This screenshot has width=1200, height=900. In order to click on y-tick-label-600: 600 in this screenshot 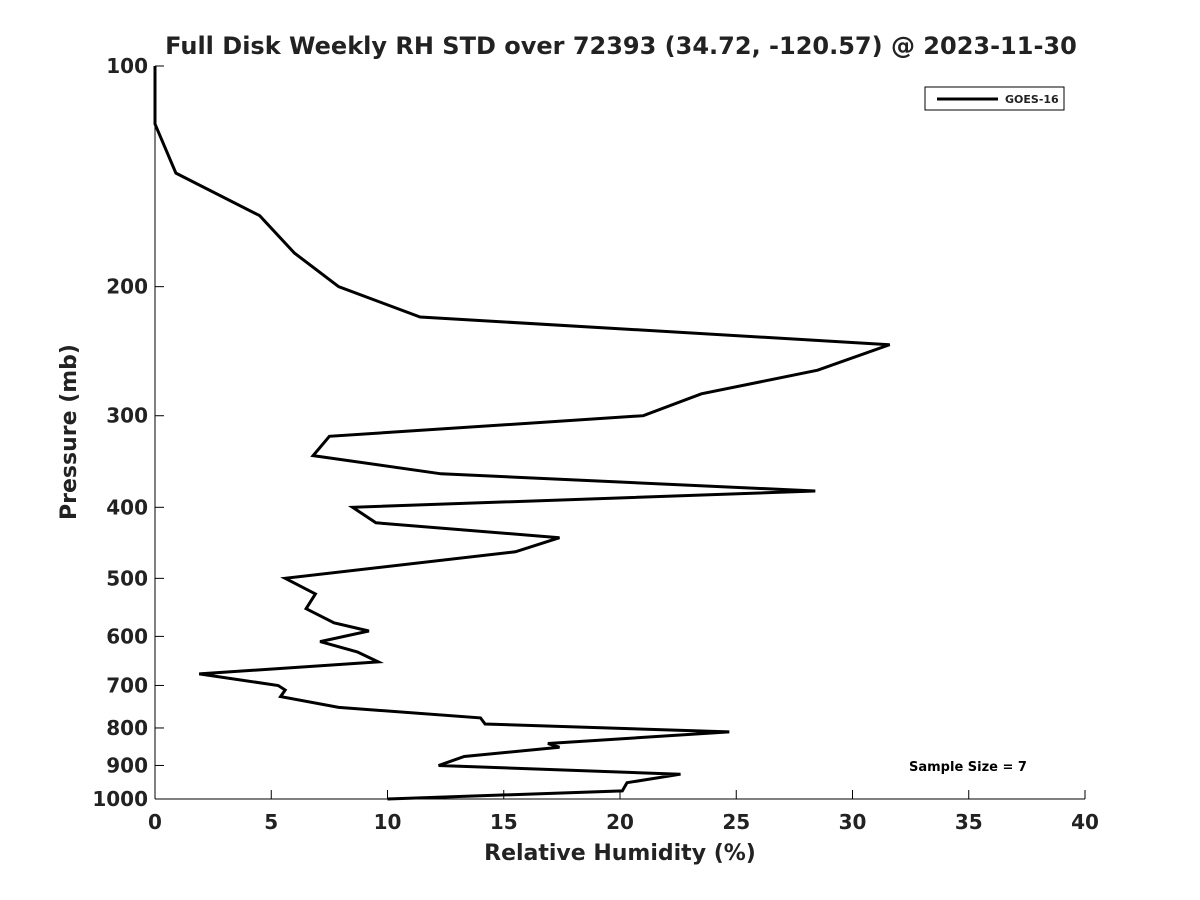, I will do `click(127, 636)`.